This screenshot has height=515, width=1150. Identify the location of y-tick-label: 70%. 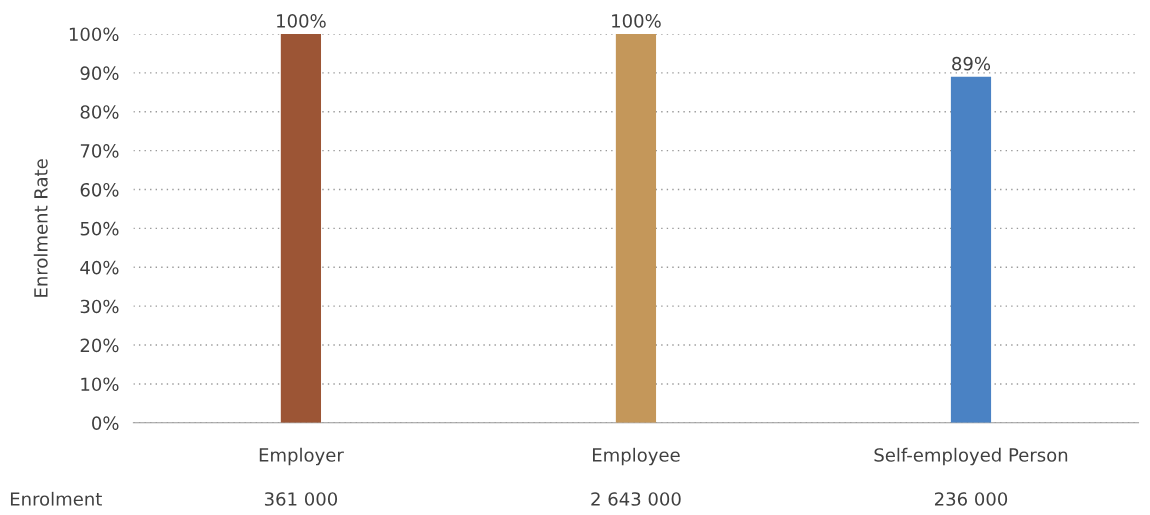
(99, 151).